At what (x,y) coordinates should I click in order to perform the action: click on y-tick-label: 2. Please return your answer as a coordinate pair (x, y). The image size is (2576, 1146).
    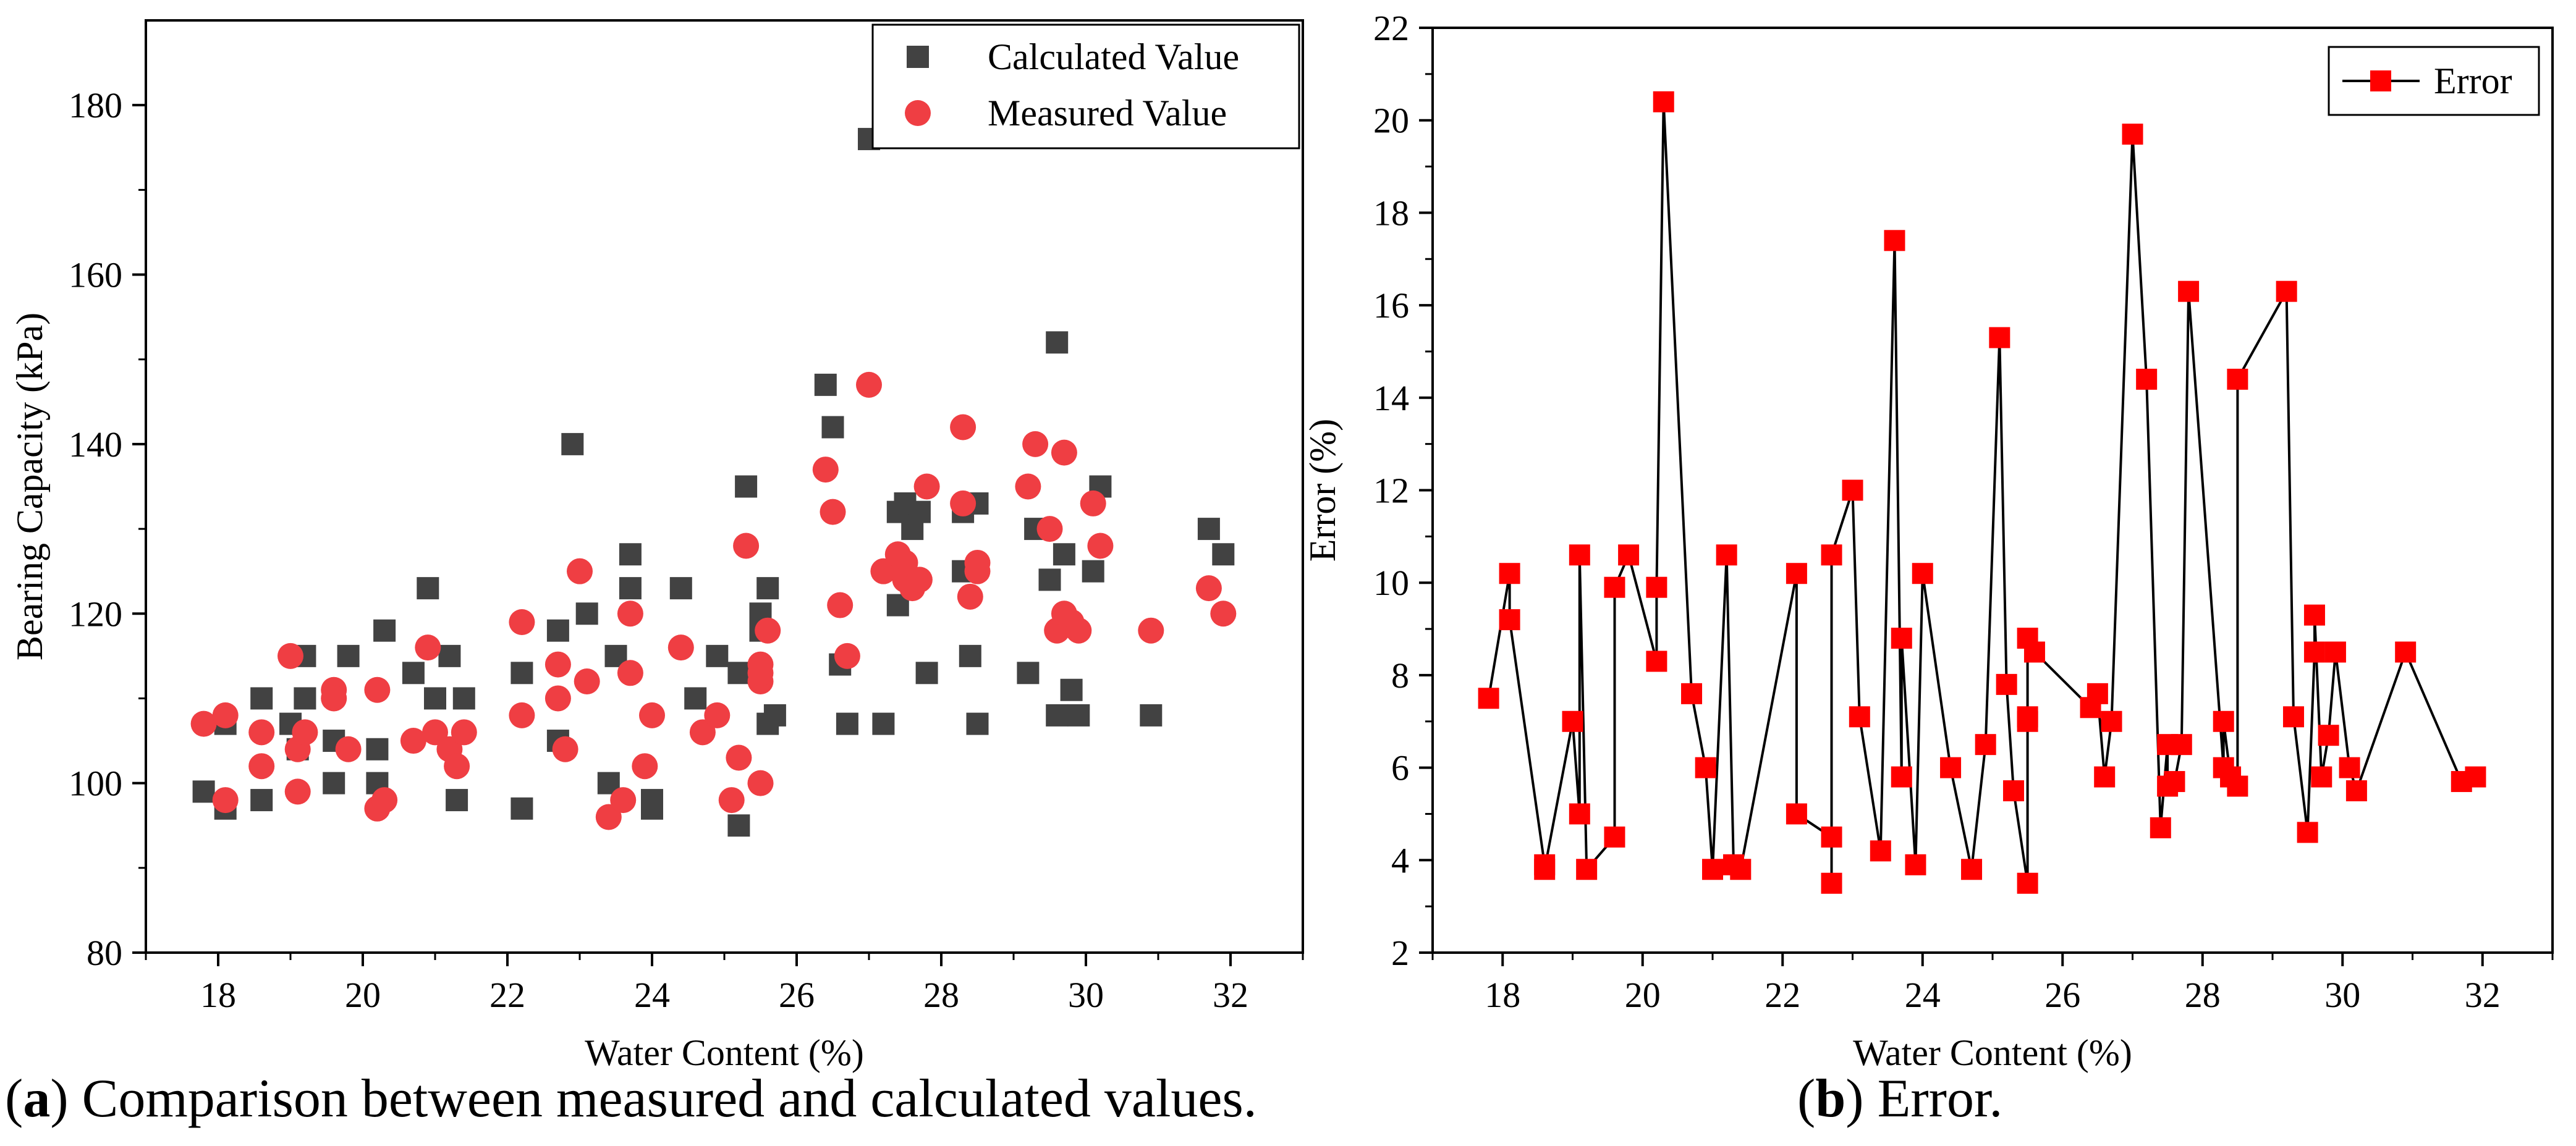
    Looking at the image, I should click on (1400, 953).